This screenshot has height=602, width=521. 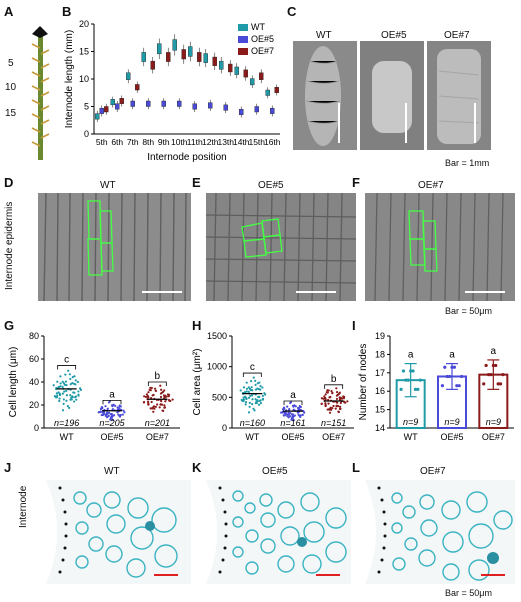 I want to click on c-sem-image-oe5, so click(x=392, y=95).